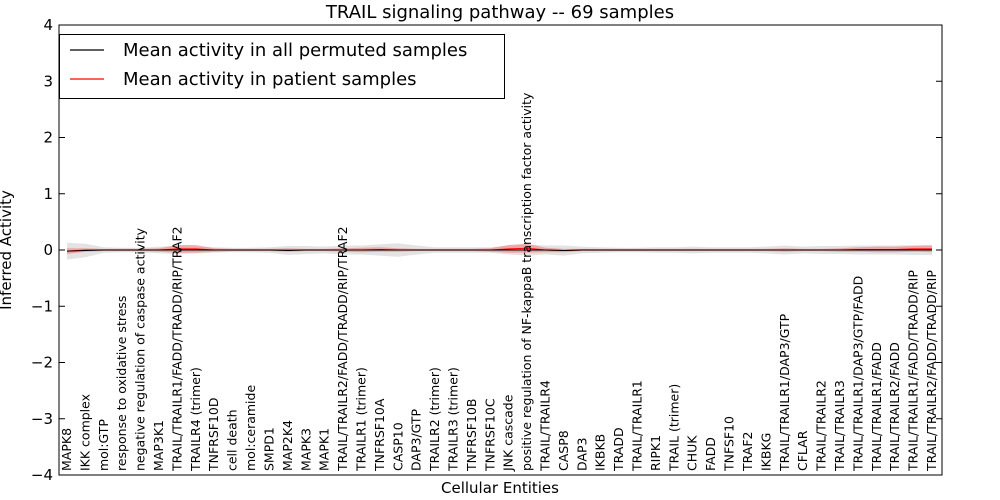  What do you see at coordinates (324, 449) in the screenshot?
I see `x-tick-label: MAPK1` at bounding box center [324, 449].